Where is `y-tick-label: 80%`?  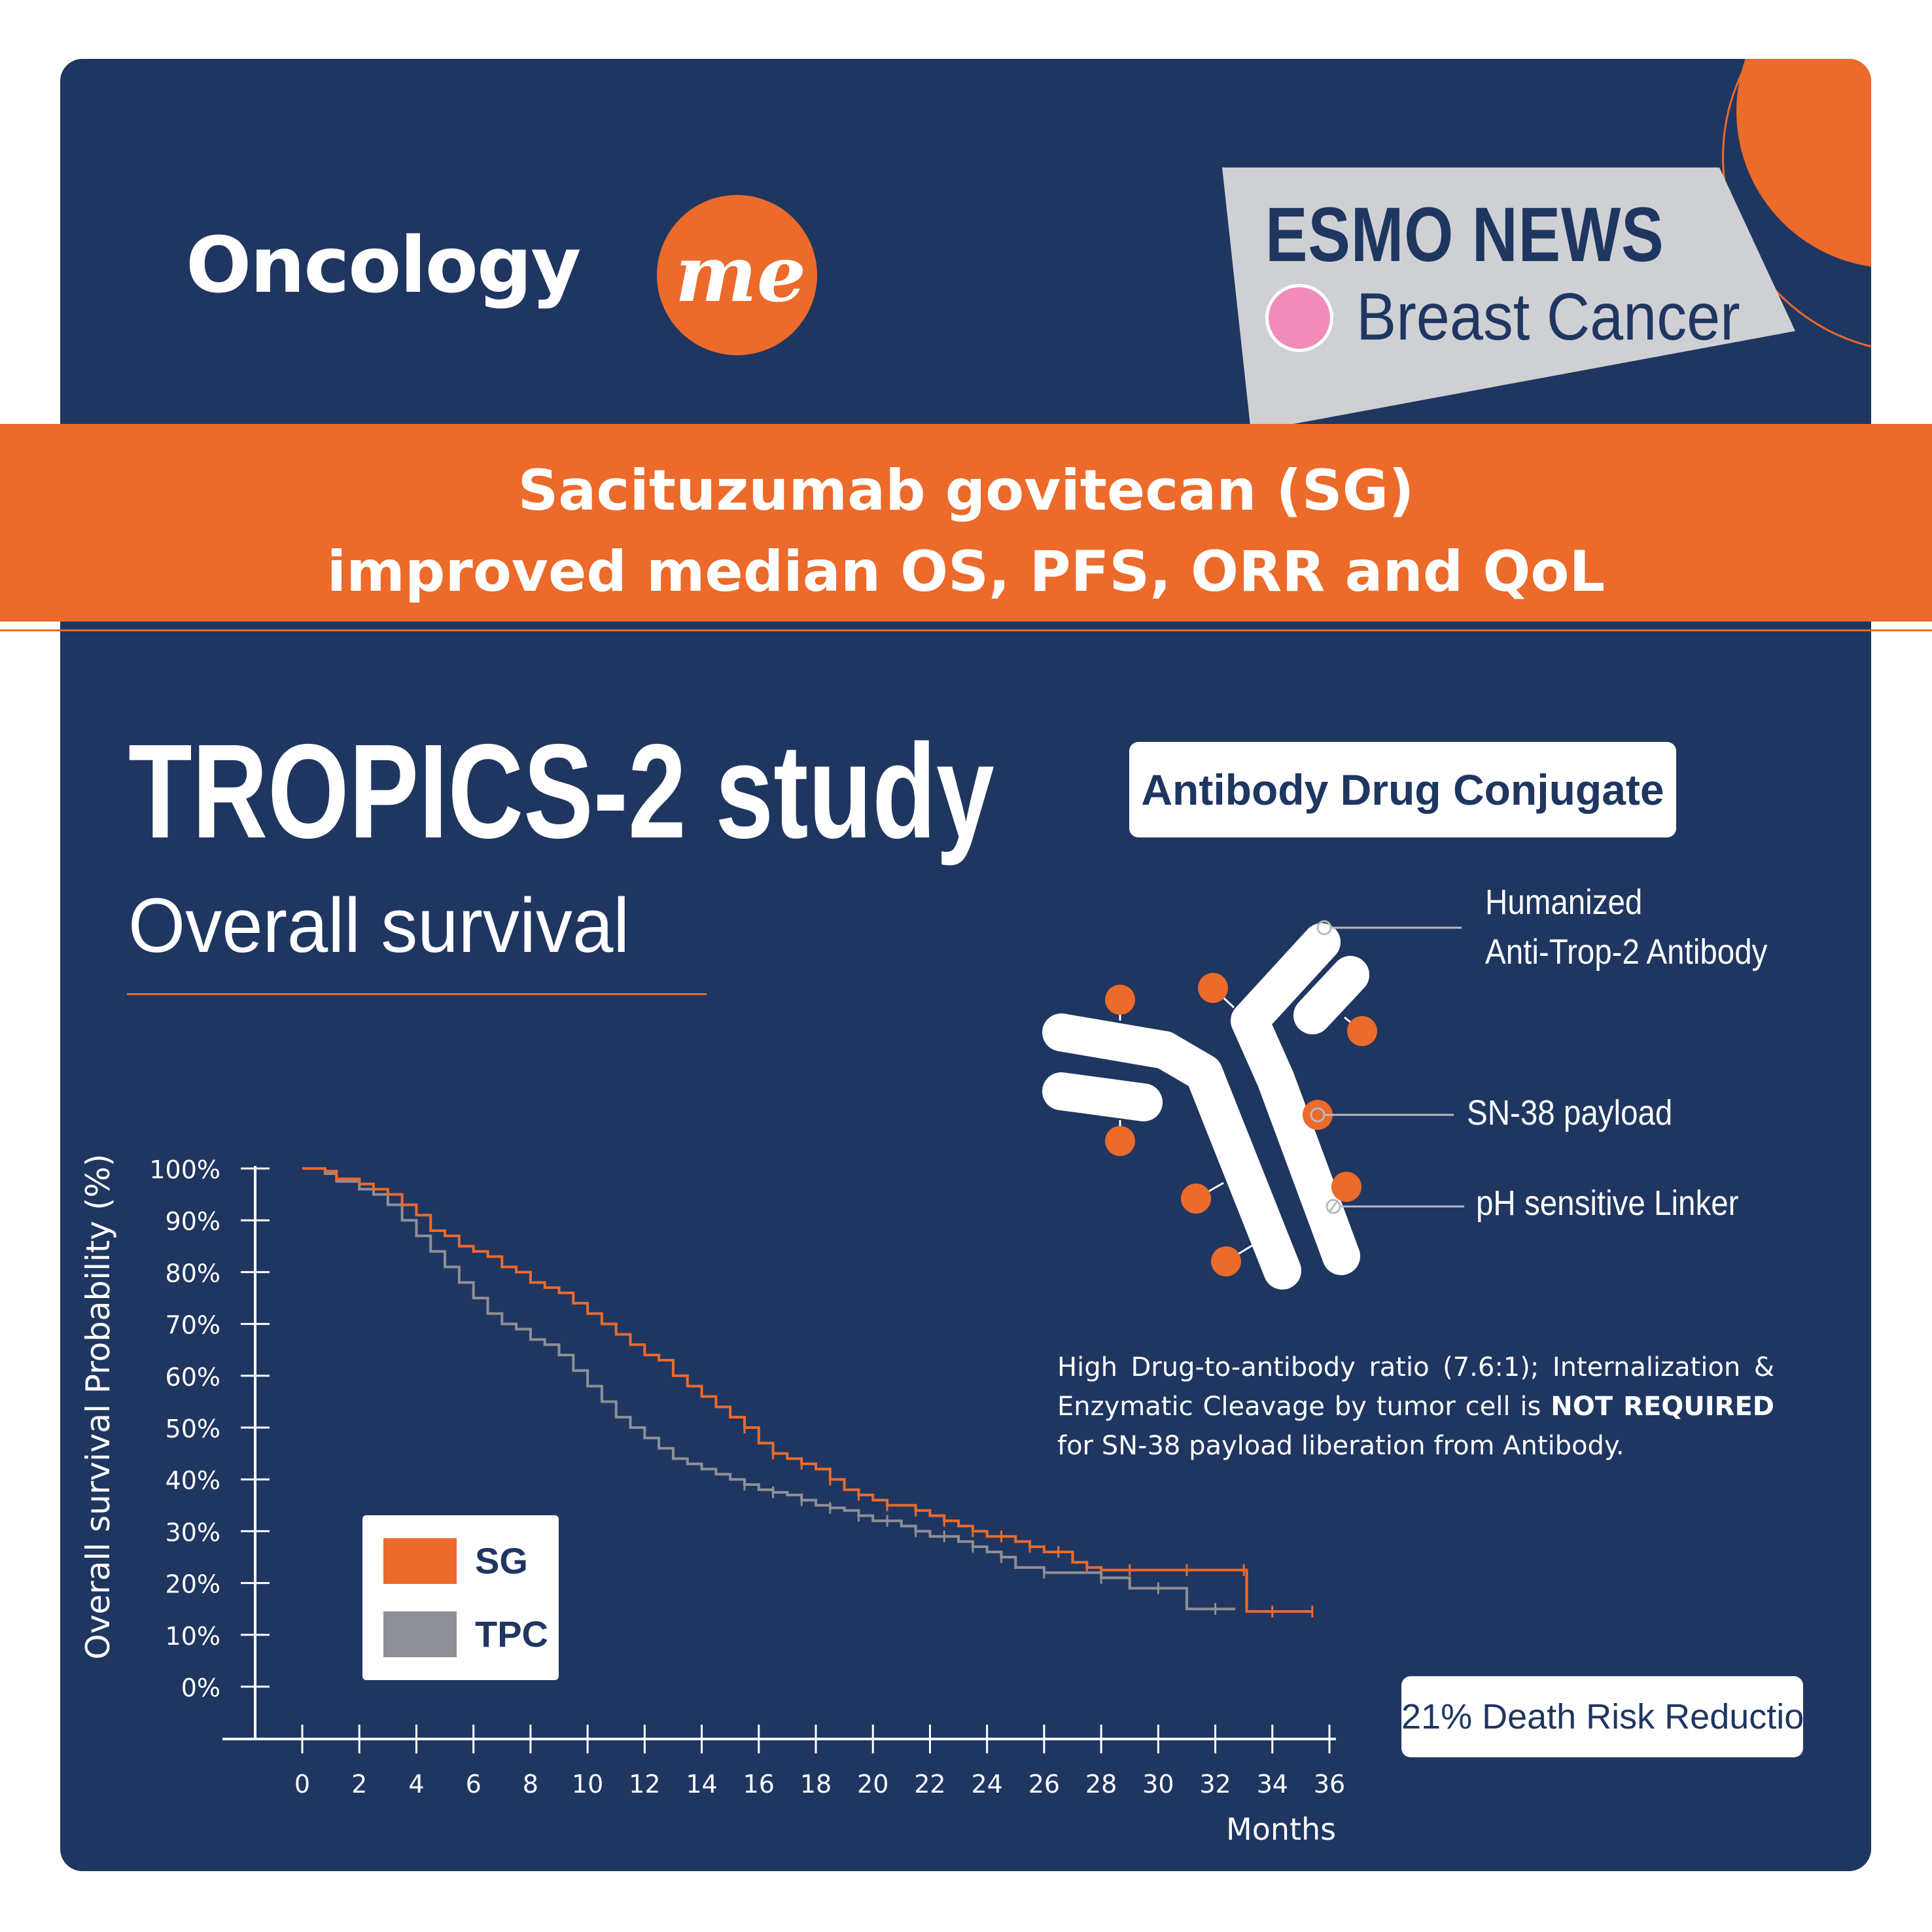 y-tick-label: 80% is located at coordinates (193, 1273).